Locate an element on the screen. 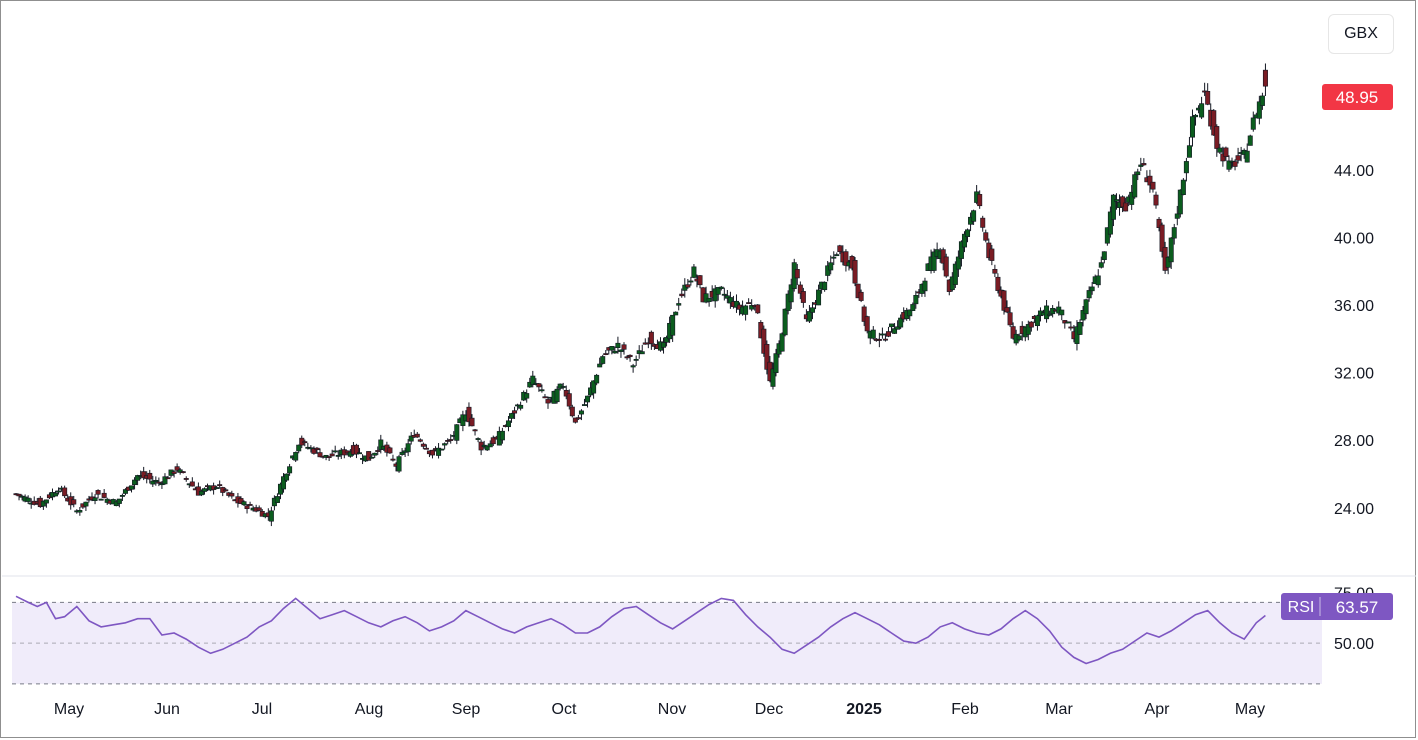 This screenshot has width=1418, height=740. time-axis-tick: Aug is located at coordinates (369, 709).